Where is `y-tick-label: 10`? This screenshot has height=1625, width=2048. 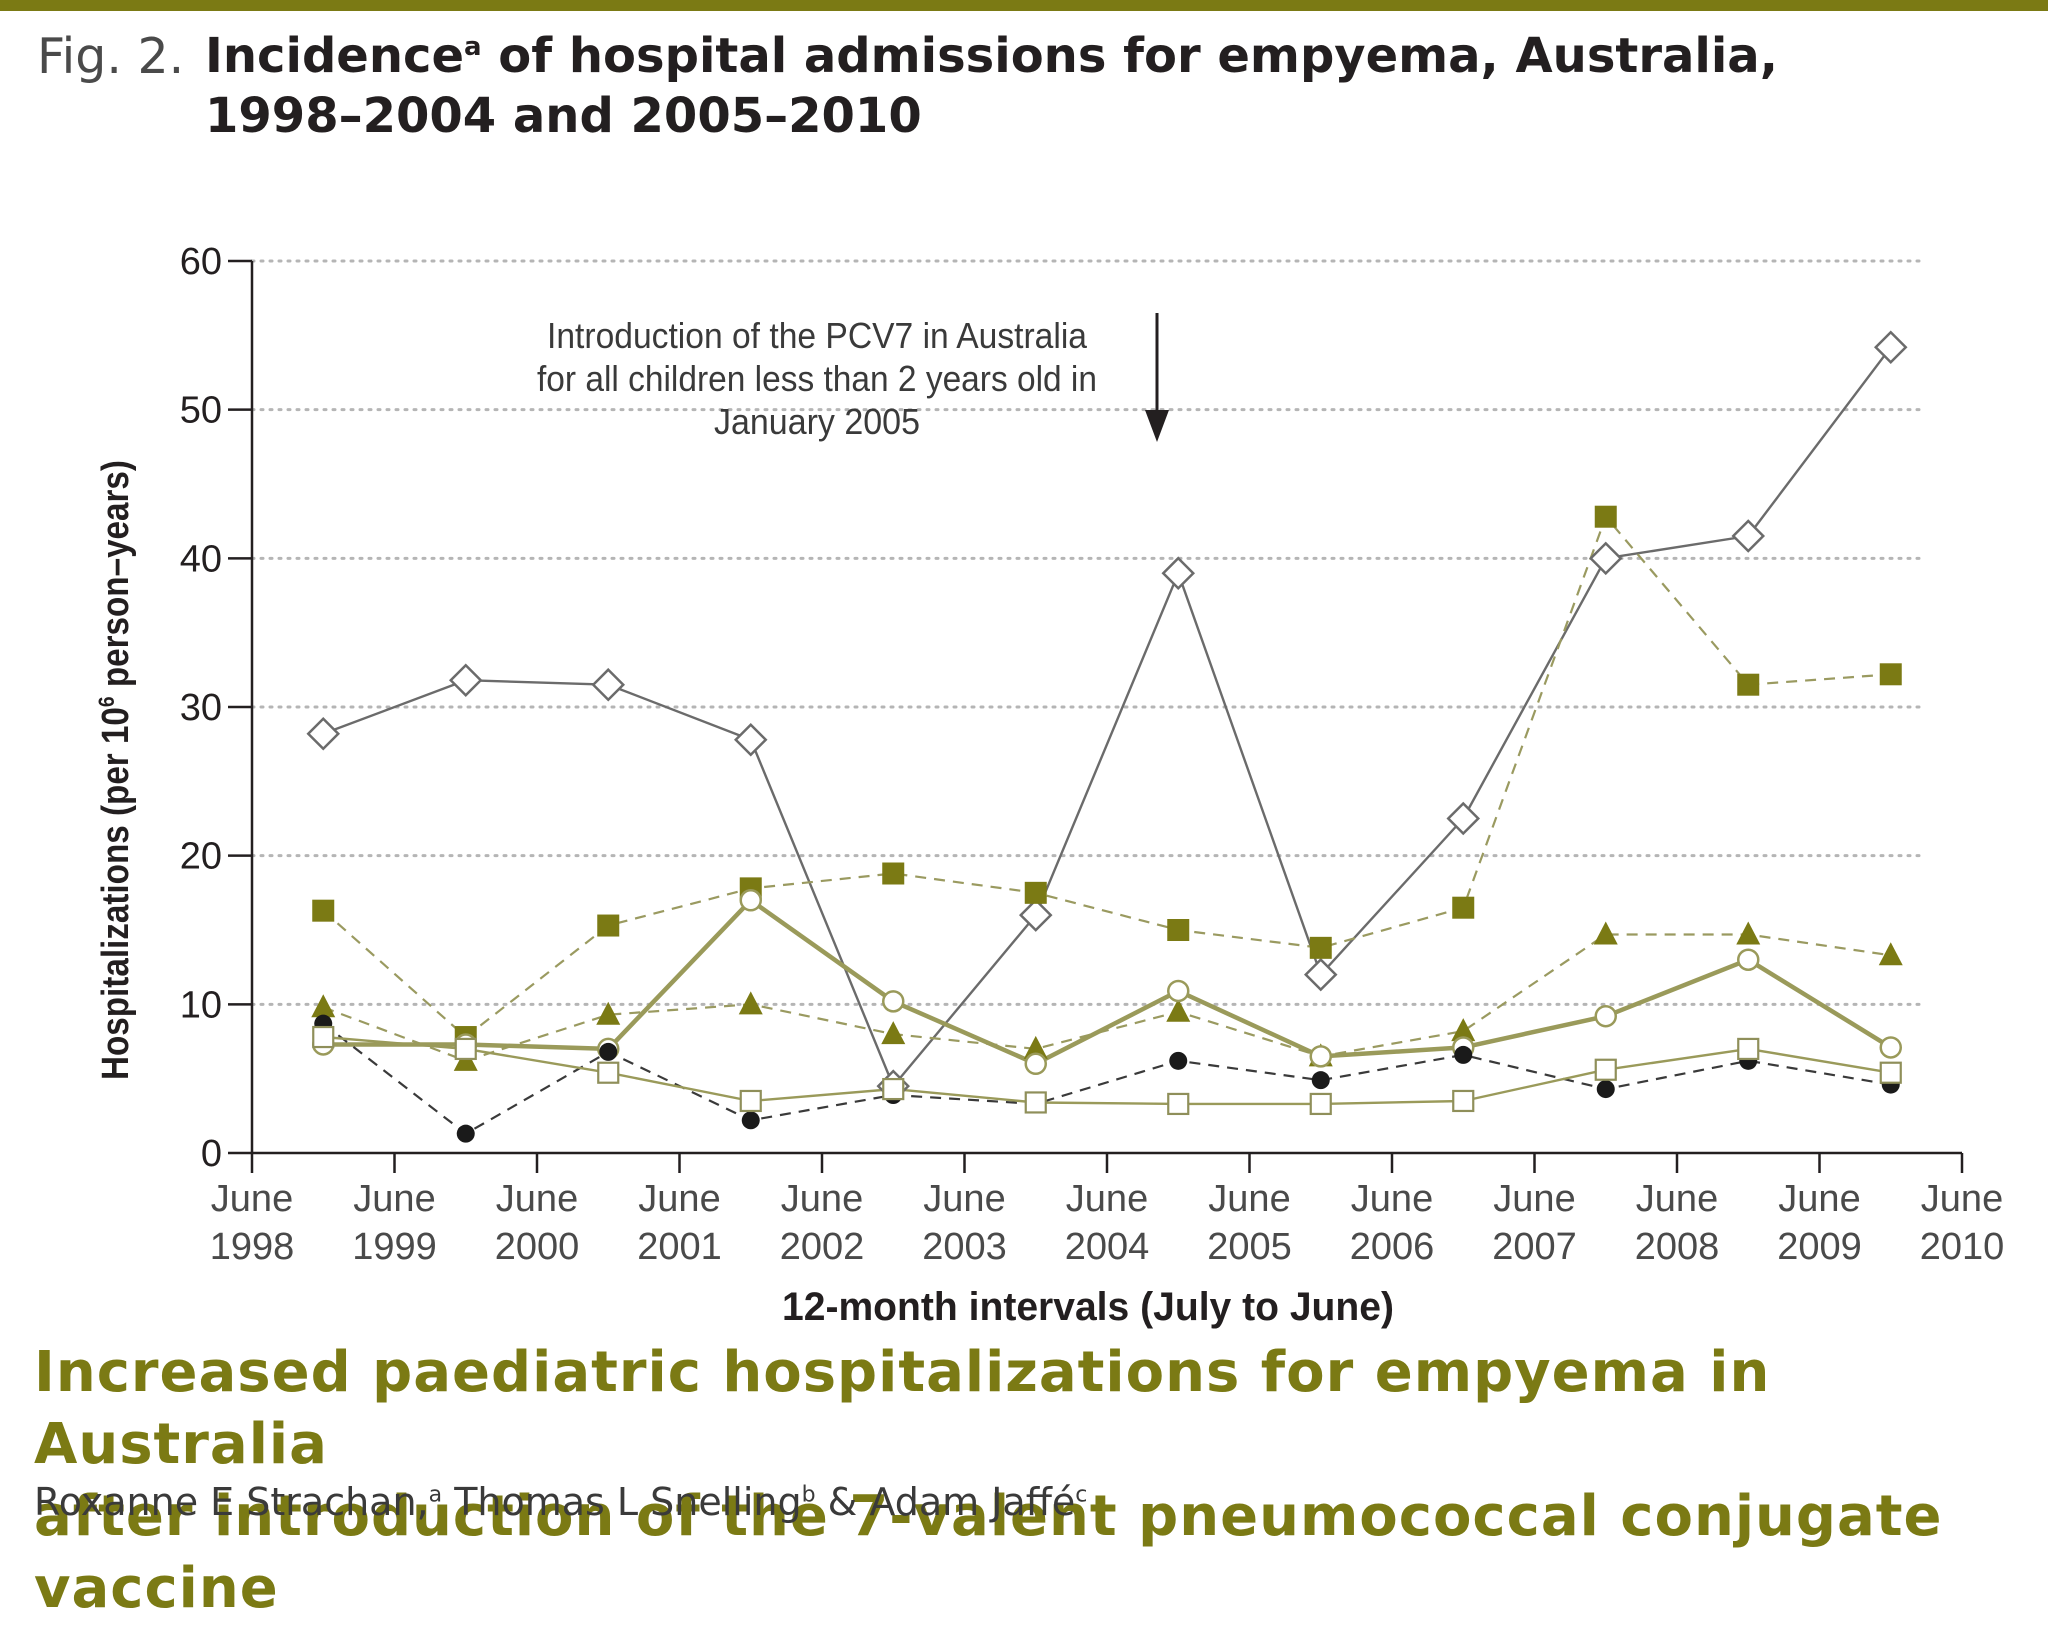
y-tick-label: 10 is located at coordinates (201, 1005).